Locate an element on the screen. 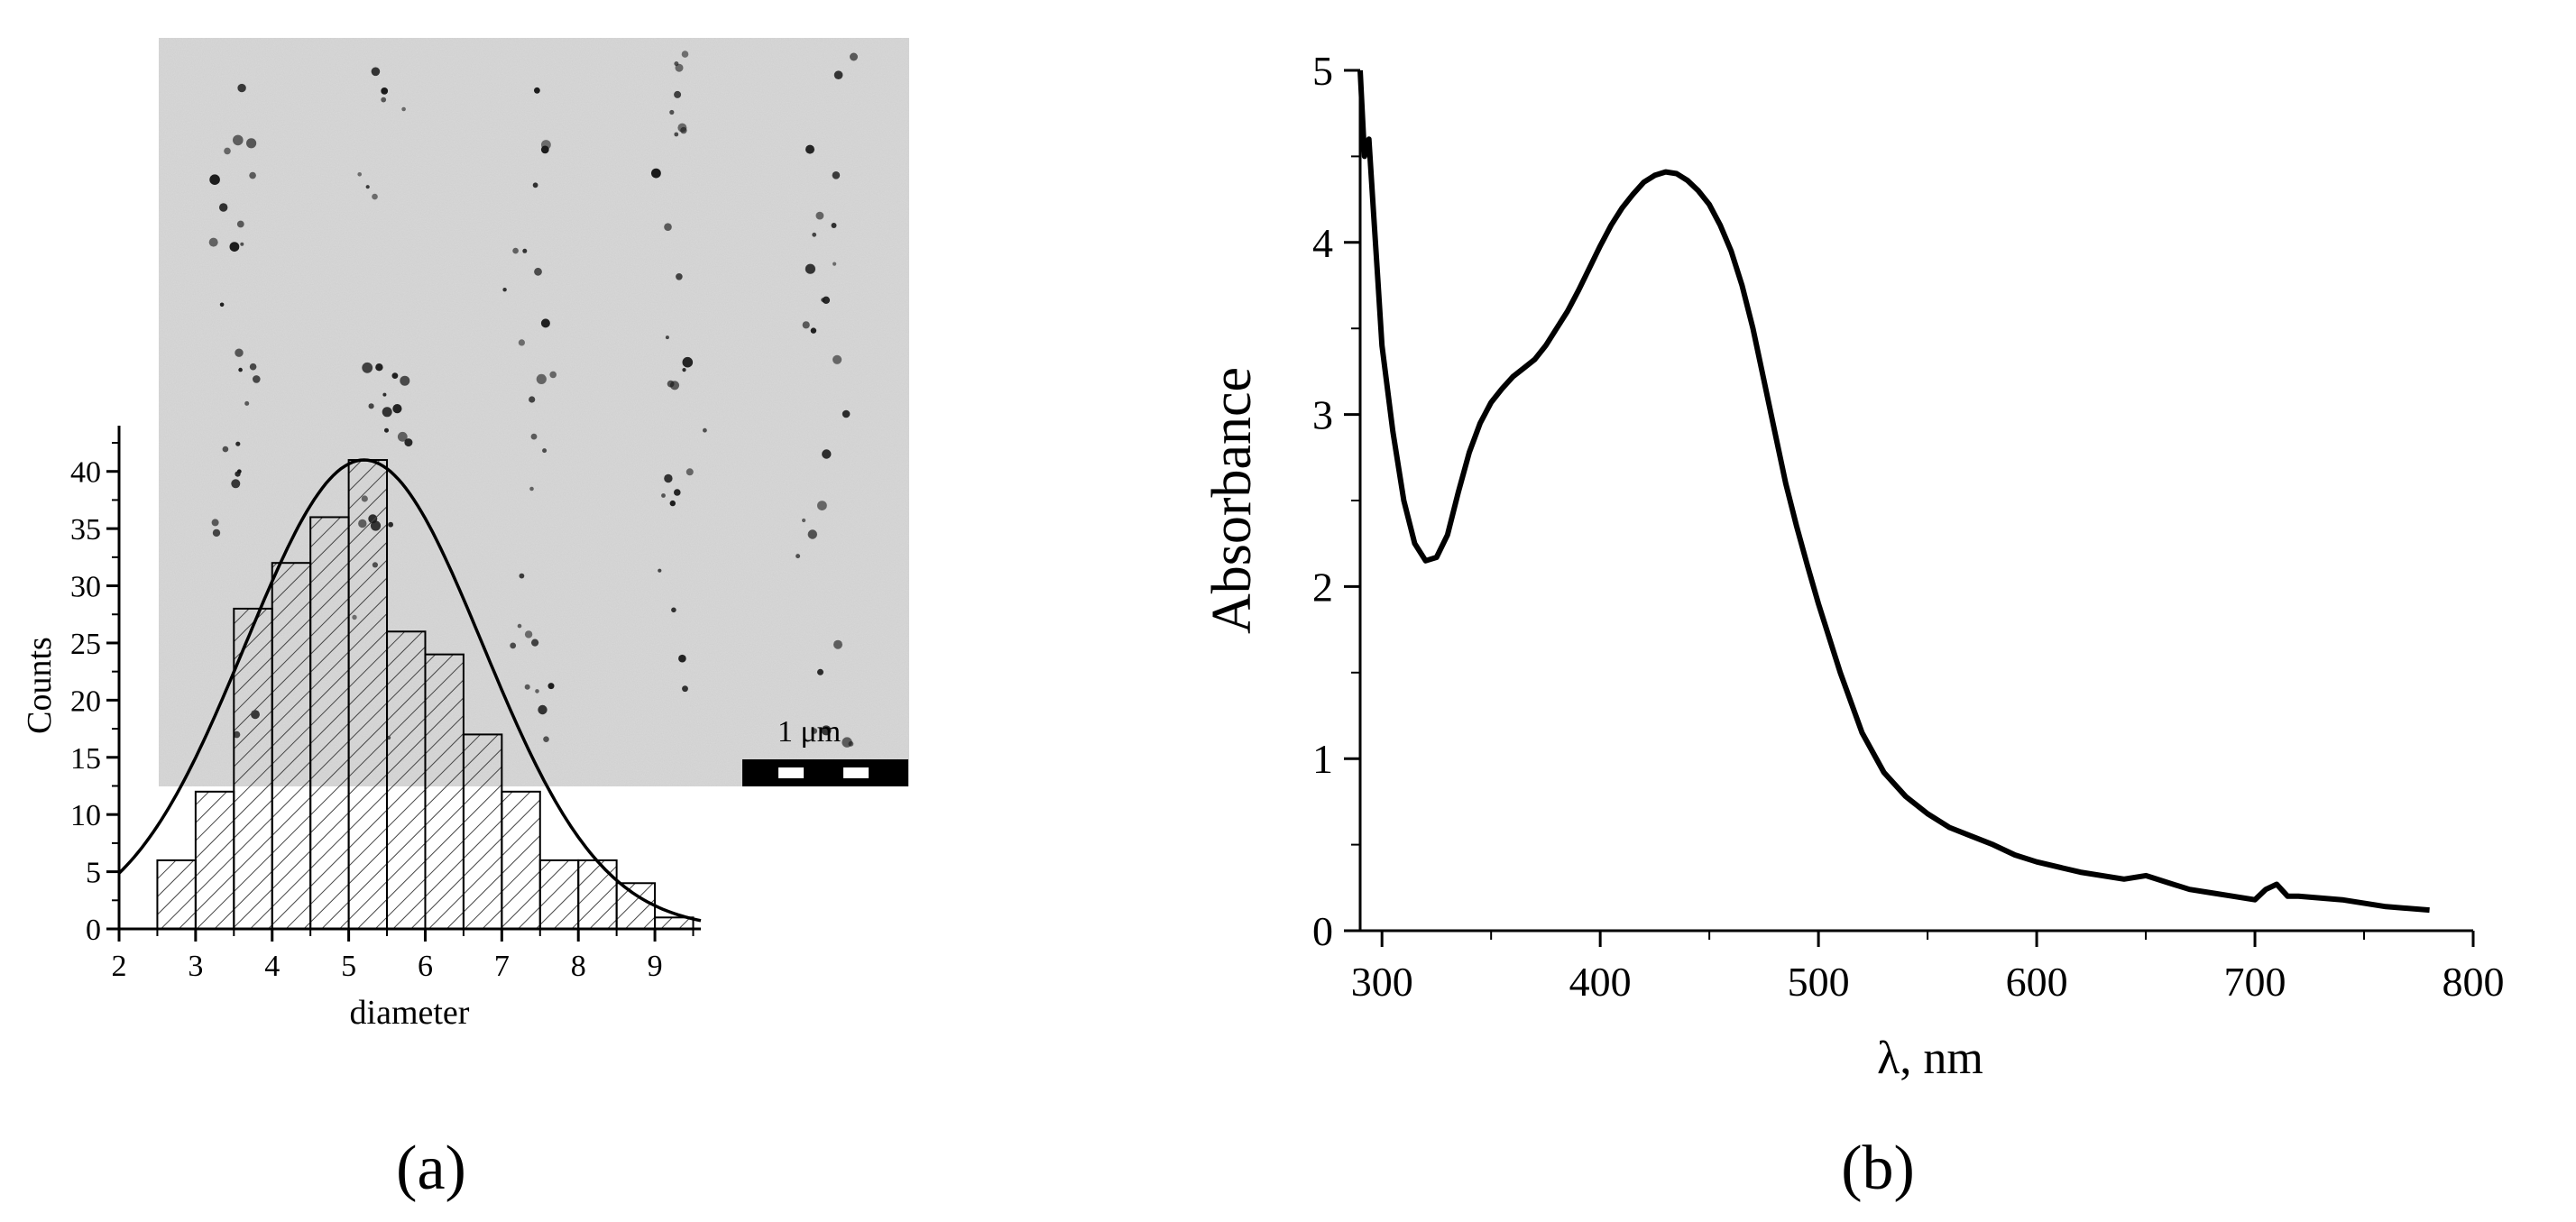 This screenshot has width=2576, height=1222. histogram-y-tick-label: 20 is located at coordinates (85, 701).